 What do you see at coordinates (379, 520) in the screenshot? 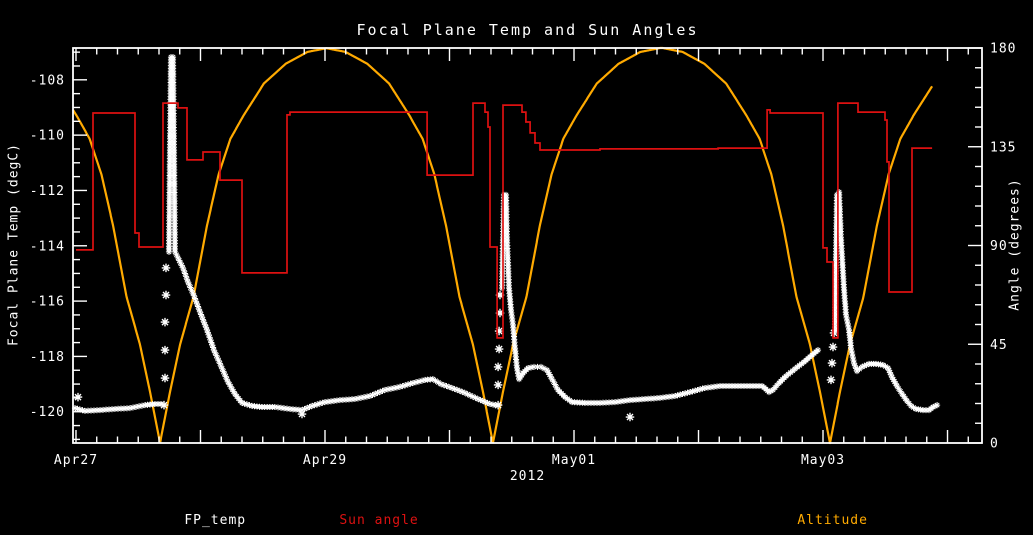
I see `legend-label-sun-angle: Sun angle` at bounding box center [379, 520].